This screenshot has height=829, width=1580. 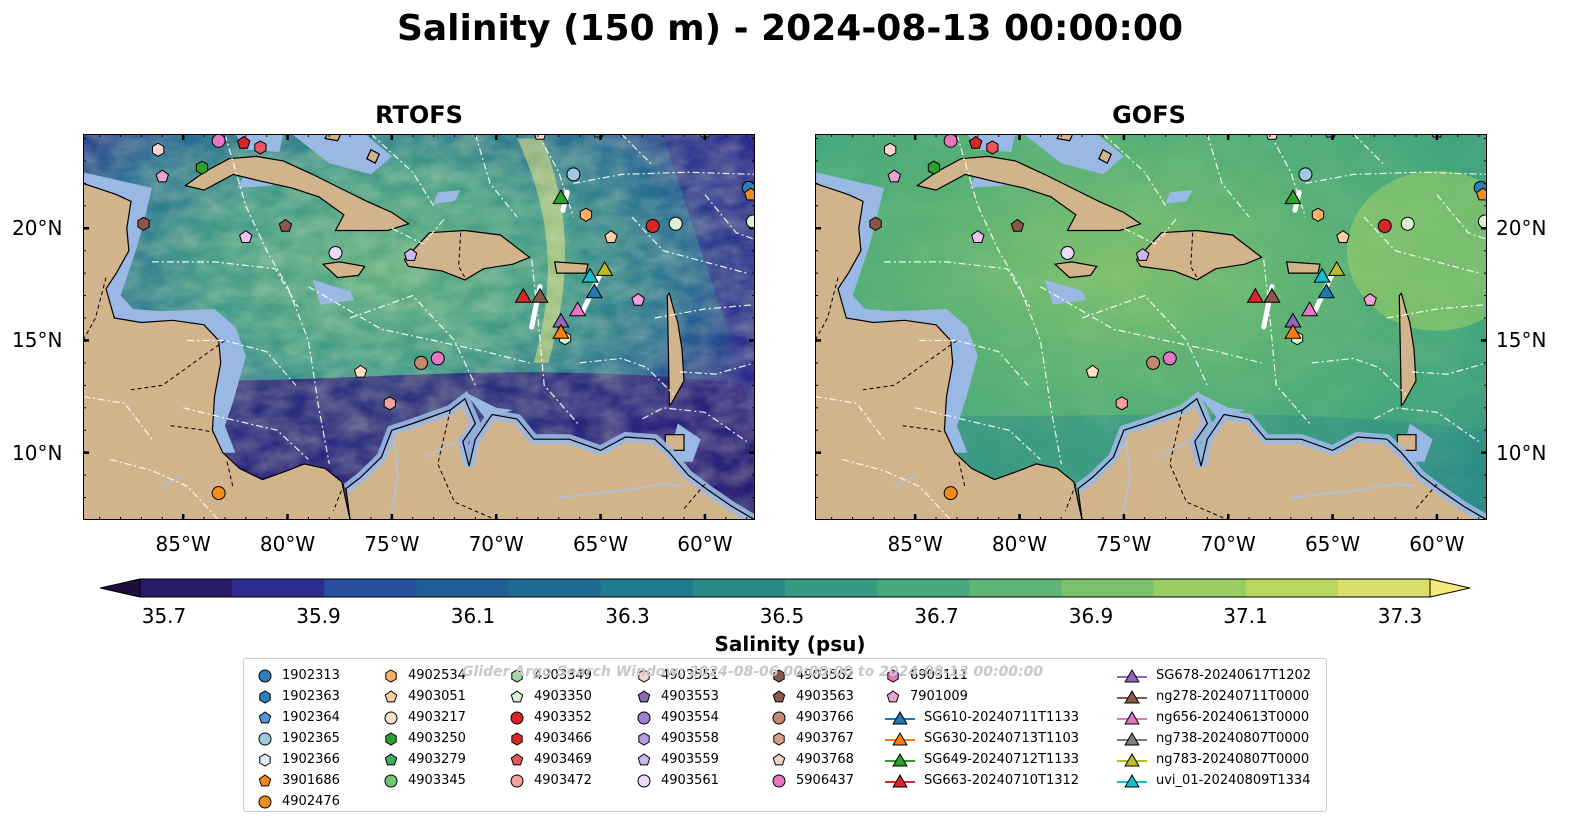 What do you see at coordinates (1450, 588) in the screenshot?
I see `colorbar-over-arrow` at bounding box center [1450, 588].